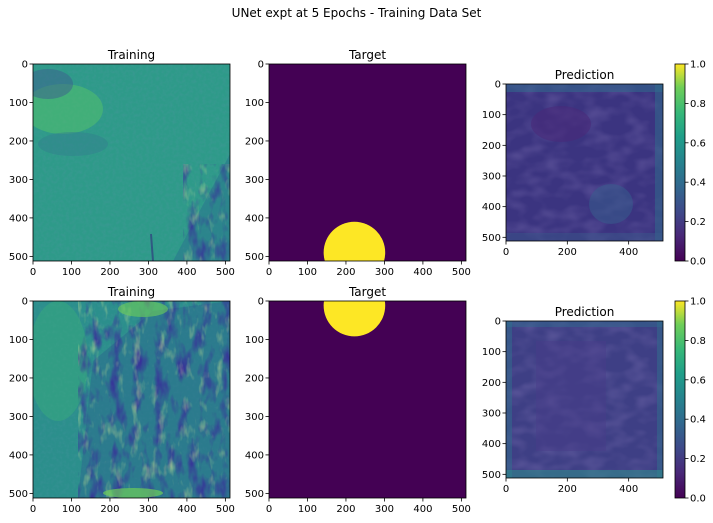  What do you see at coordinates (131, 292) in the screenshot?
I see `panel-title-training-2: Training` at bounding box center [131, 292].